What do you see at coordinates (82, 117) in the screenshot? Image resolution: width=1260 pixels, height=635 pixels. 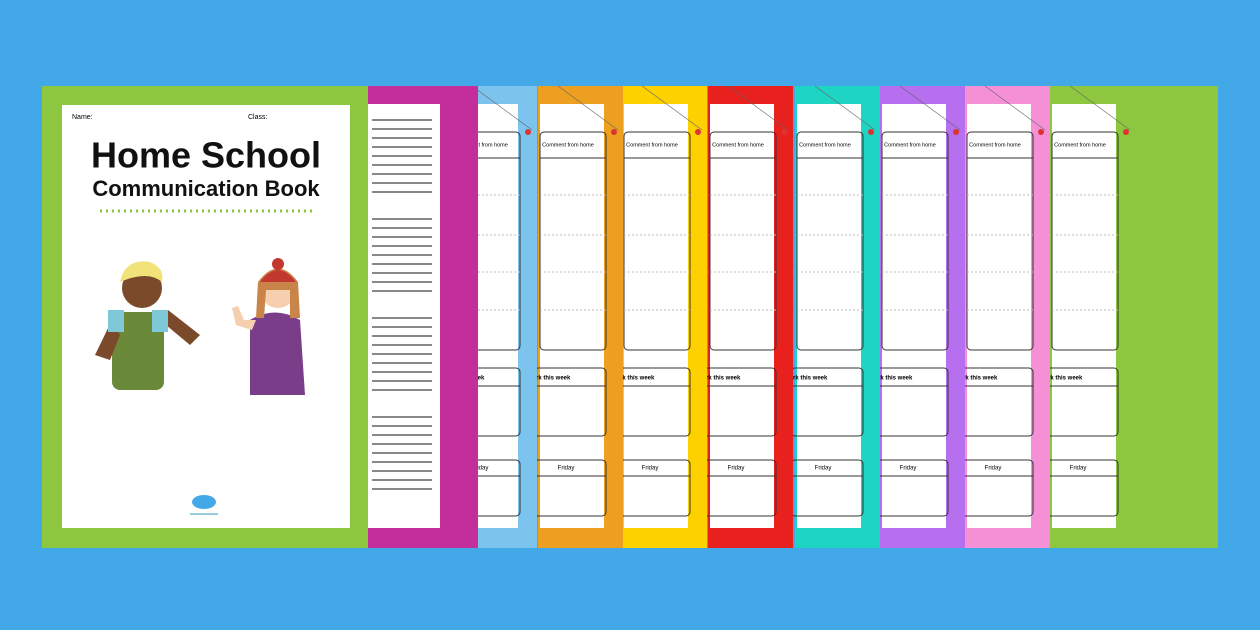 I see `name-label: Name:` at bounding box center [82, 117].